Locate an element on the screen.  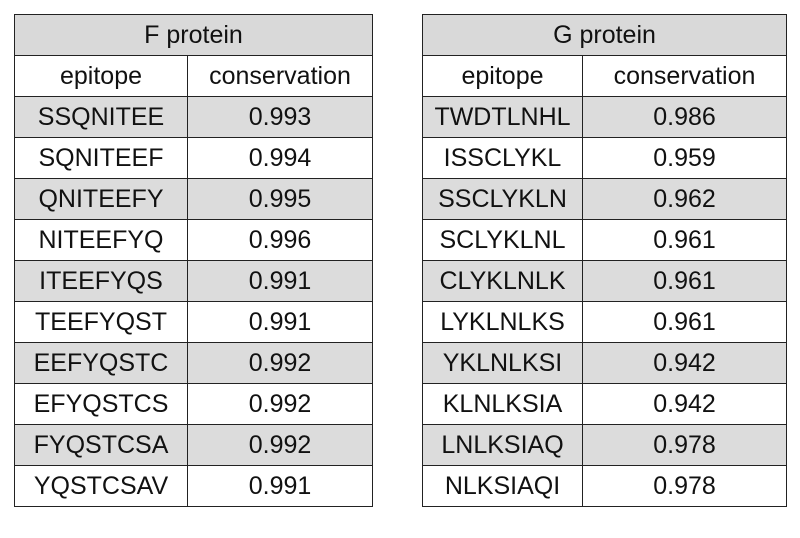
epitope-cell: FYQSTCSA is located at coordinates (101, 445).